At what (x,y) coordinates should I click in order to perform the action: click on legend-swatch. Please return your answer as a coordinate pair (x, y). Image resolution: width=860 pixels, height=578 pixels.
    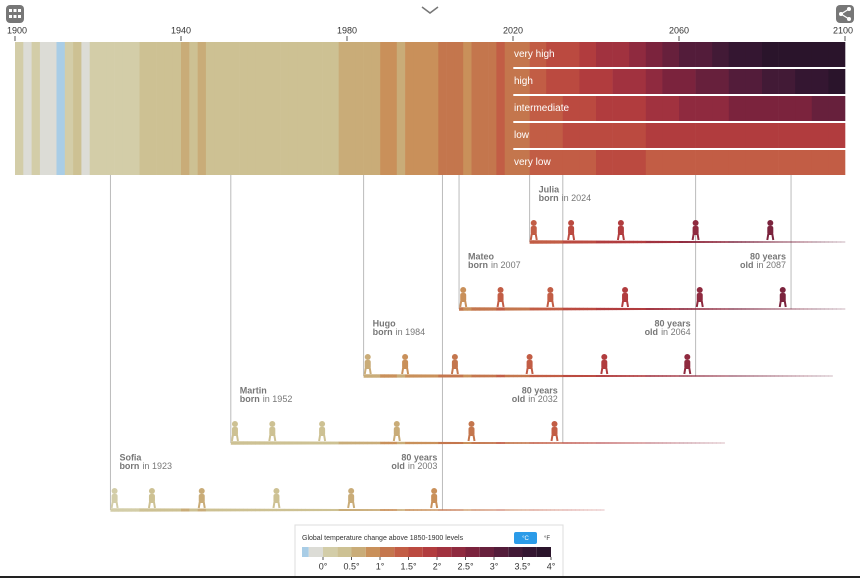
    Looking at the image, I should click on (344, 552).